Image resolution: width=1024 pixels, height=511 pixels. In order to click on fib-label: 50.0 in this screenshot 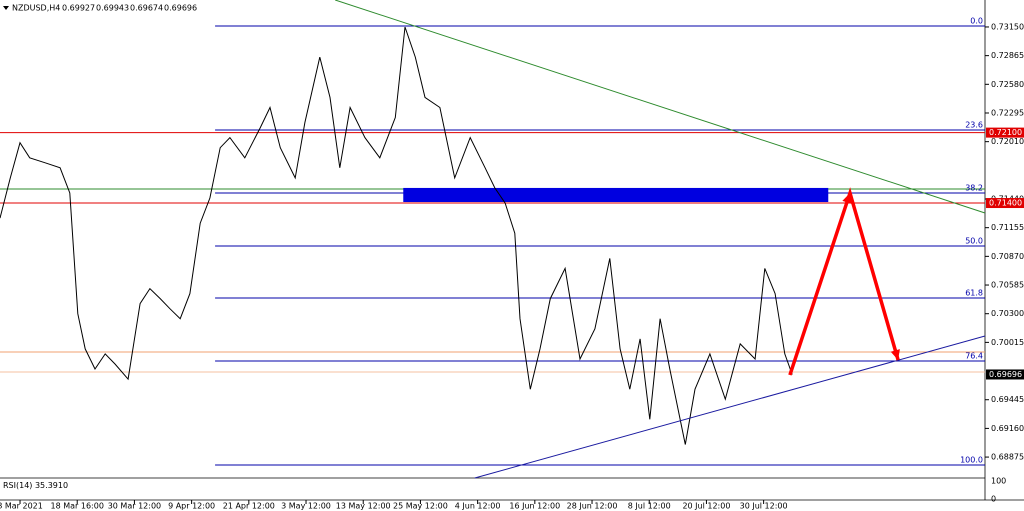, I will do `click(974, 240)`.